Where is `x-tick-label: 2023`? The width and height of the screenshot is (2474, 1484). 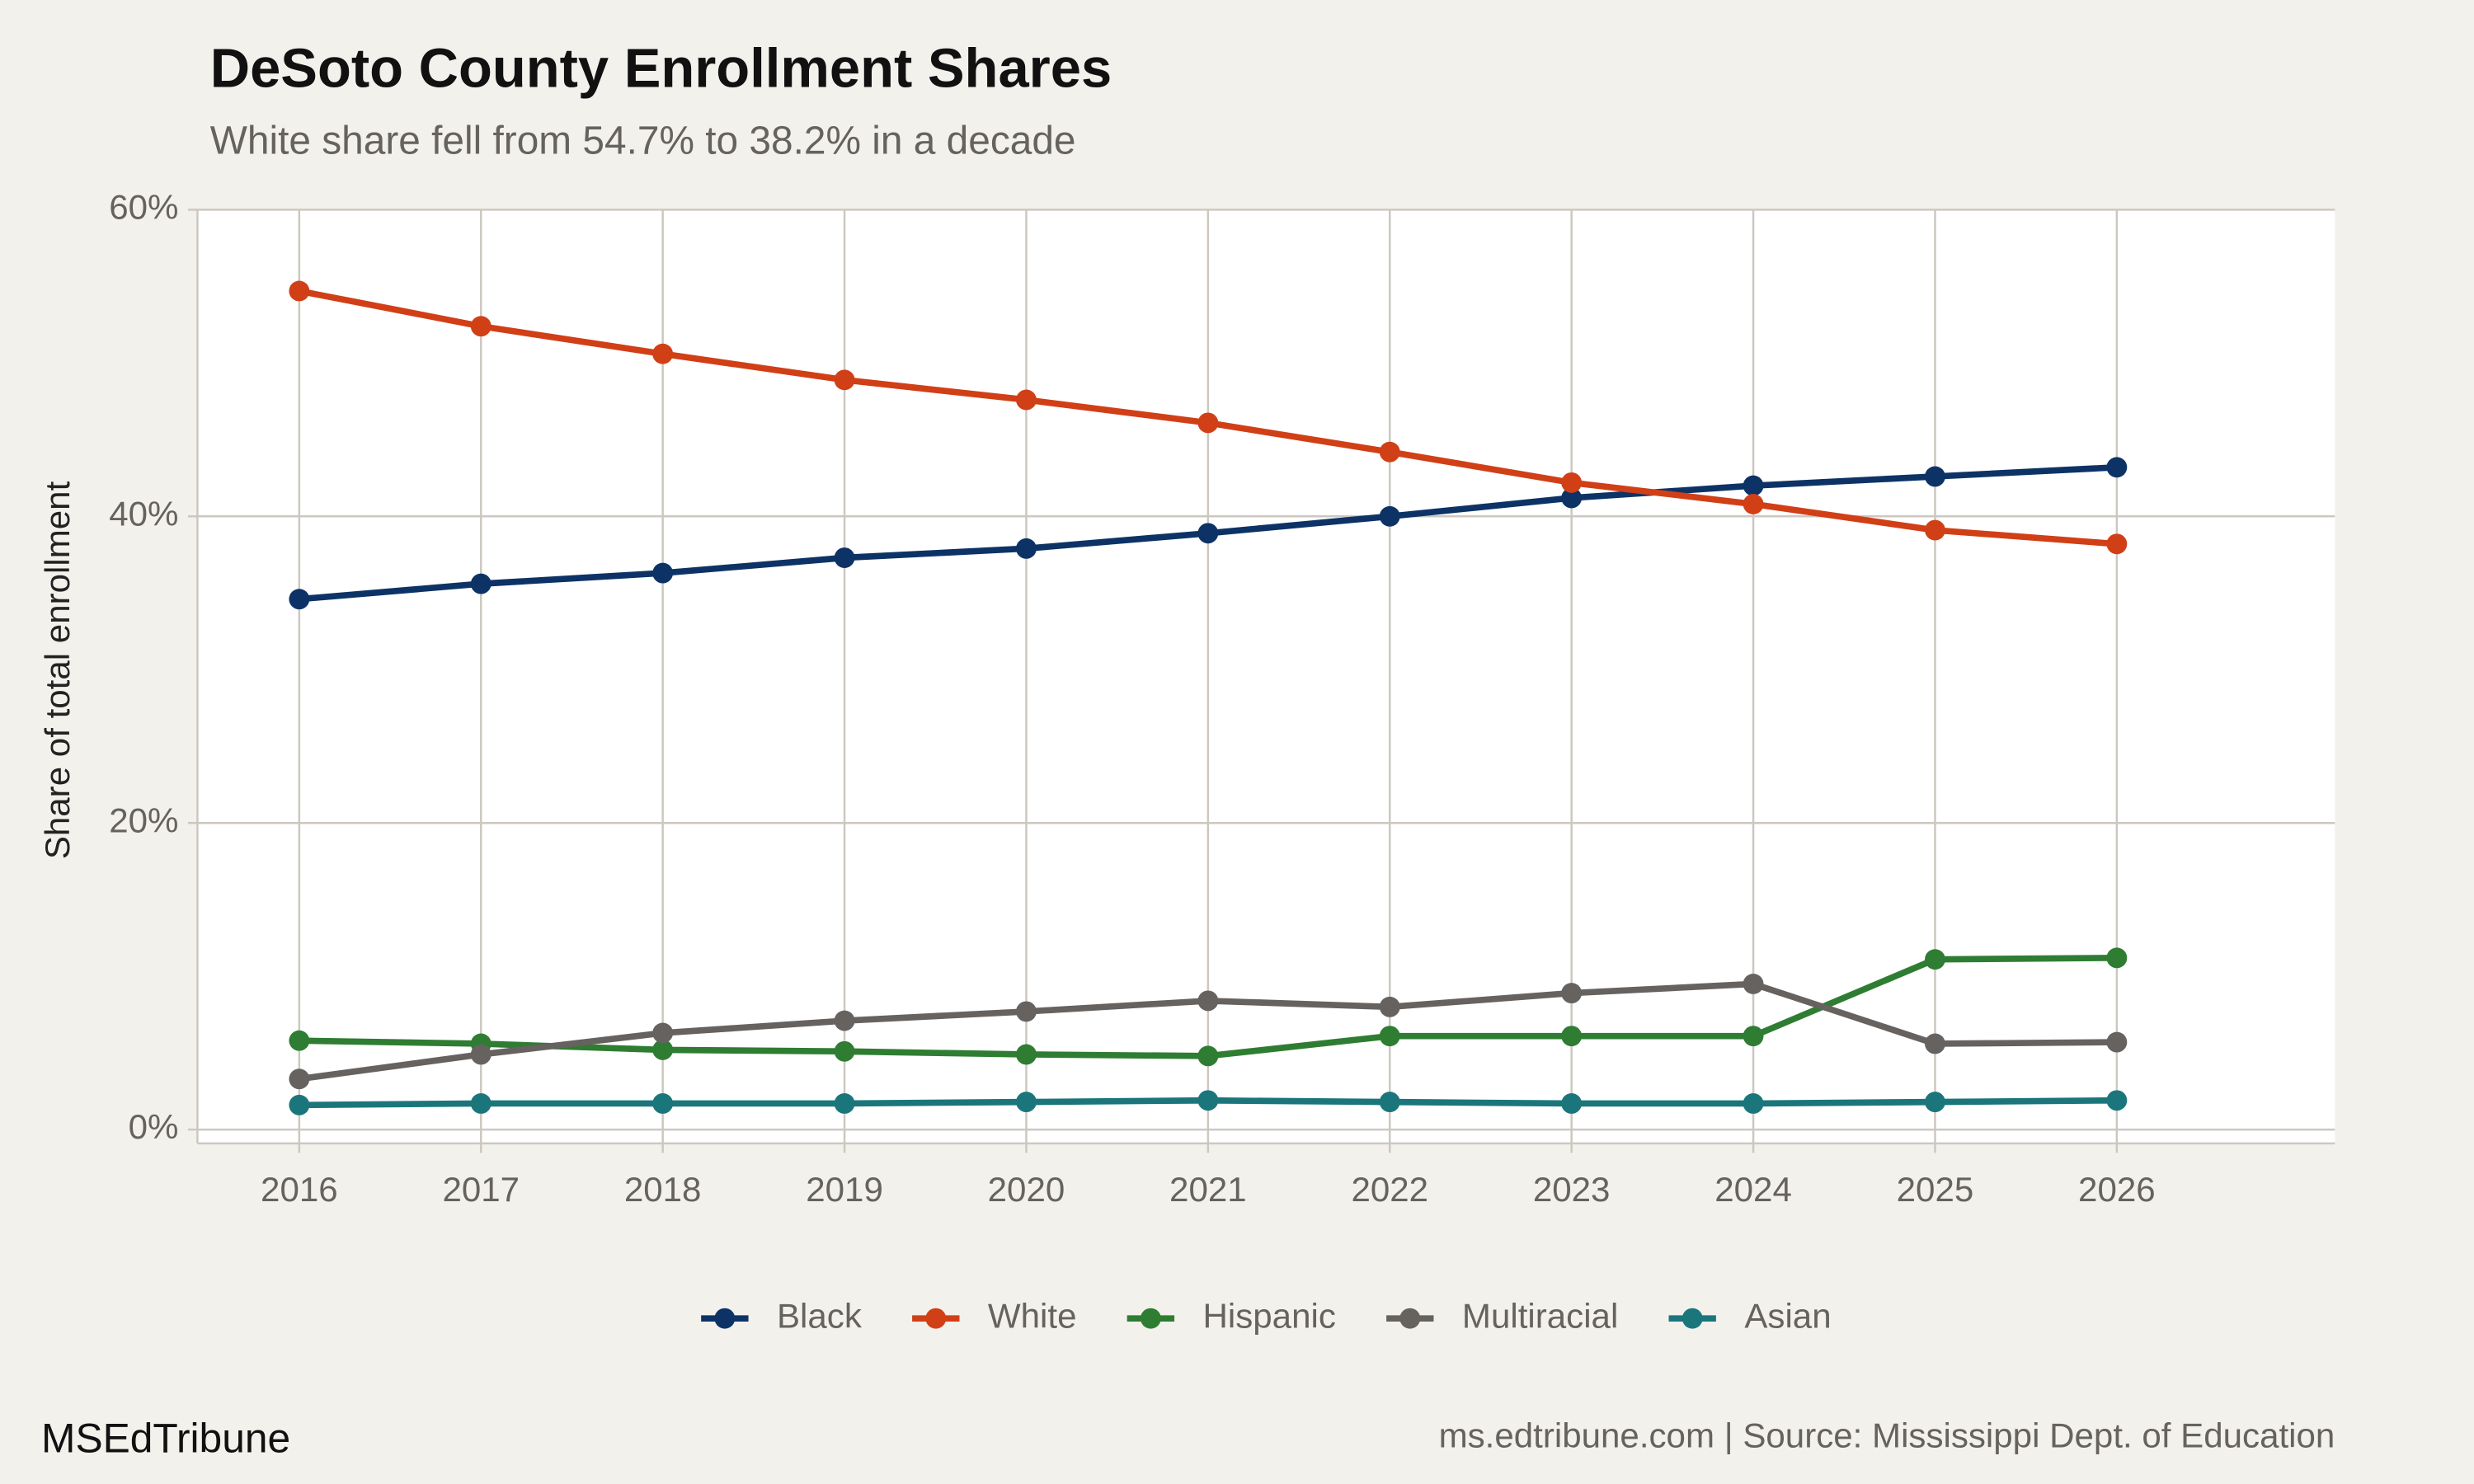
x-tick-label: 2023 is located at coordinates (1572, 1189).